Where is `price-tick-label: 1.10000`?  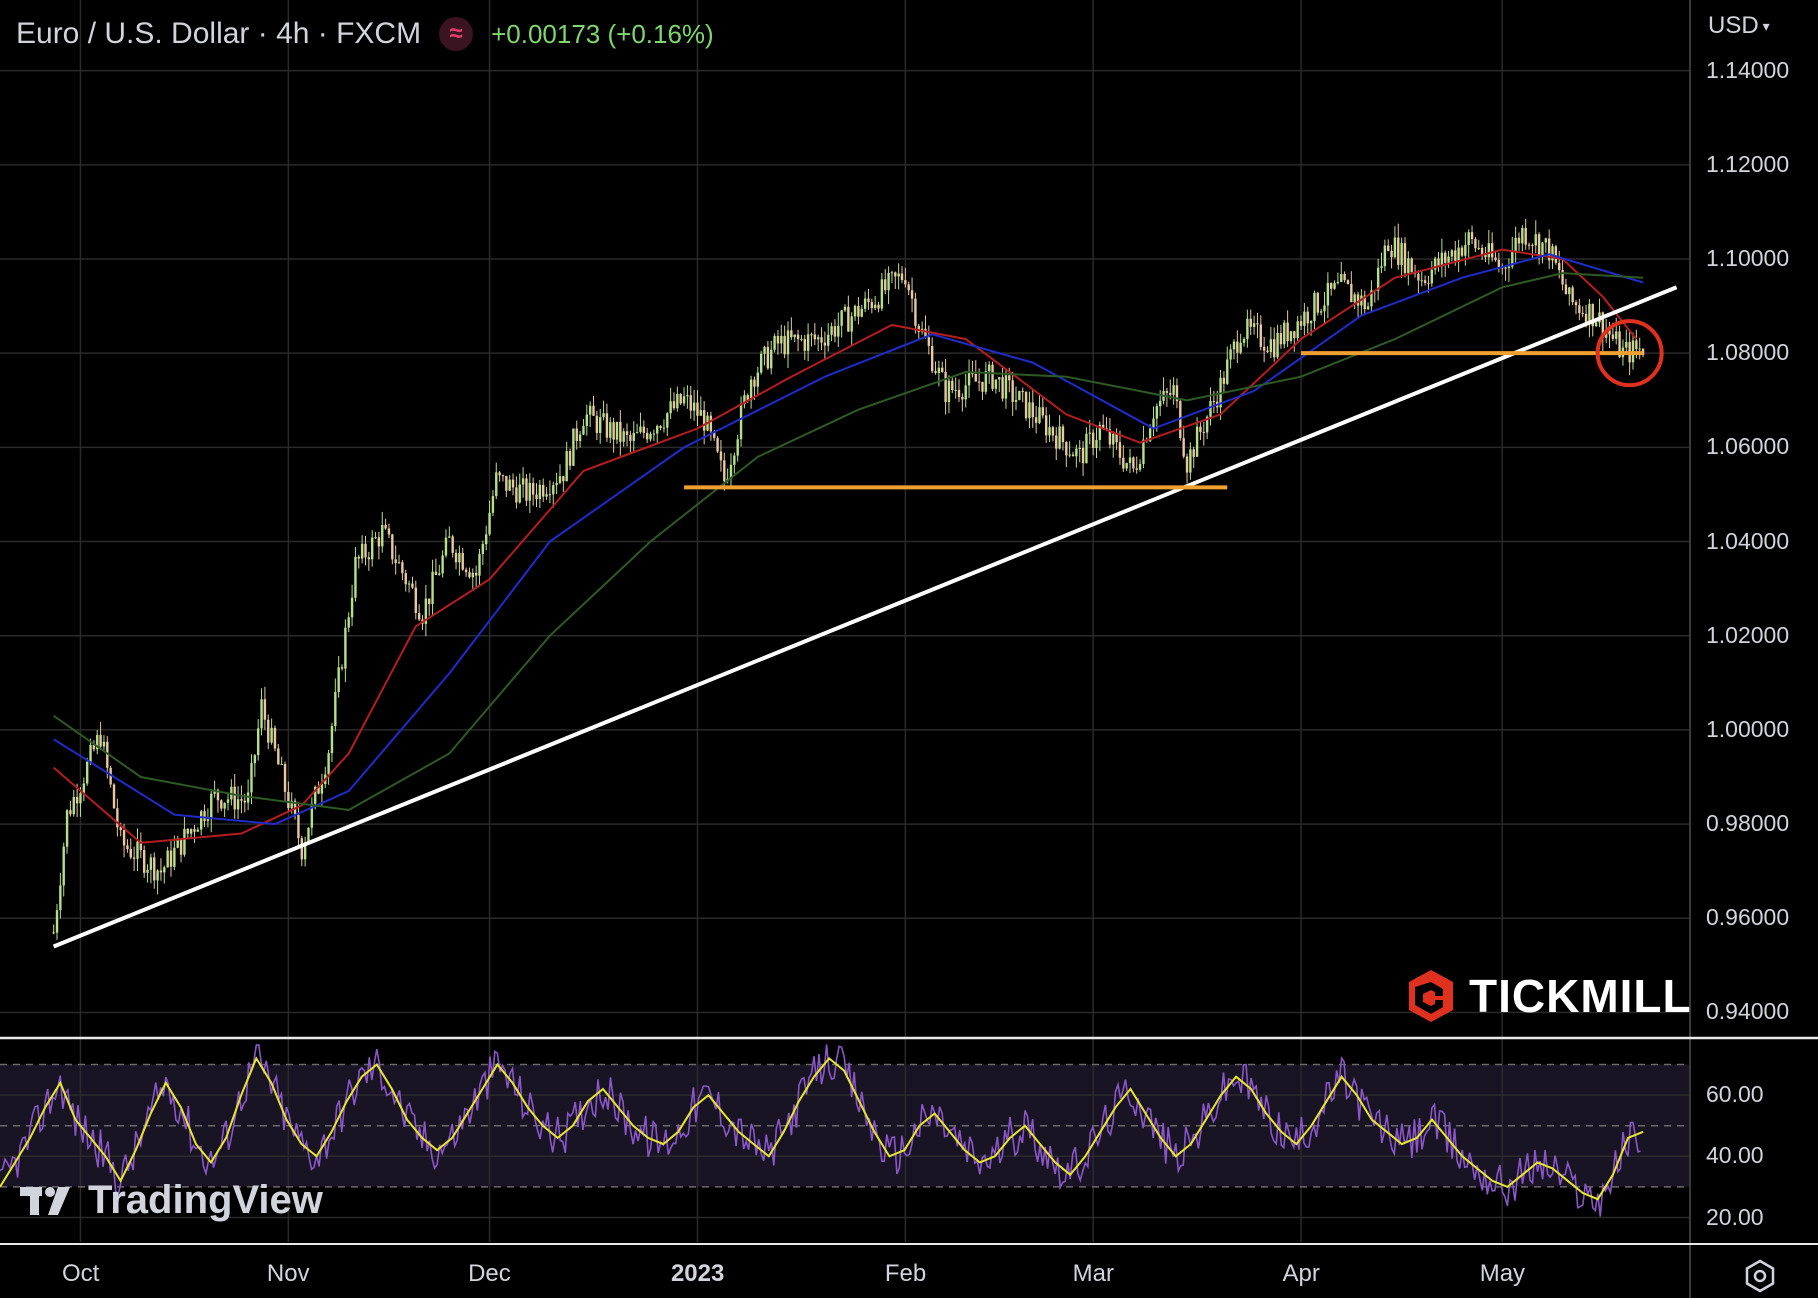 price-tick-label: 1.10000 is located at coordinates (1748, 258).